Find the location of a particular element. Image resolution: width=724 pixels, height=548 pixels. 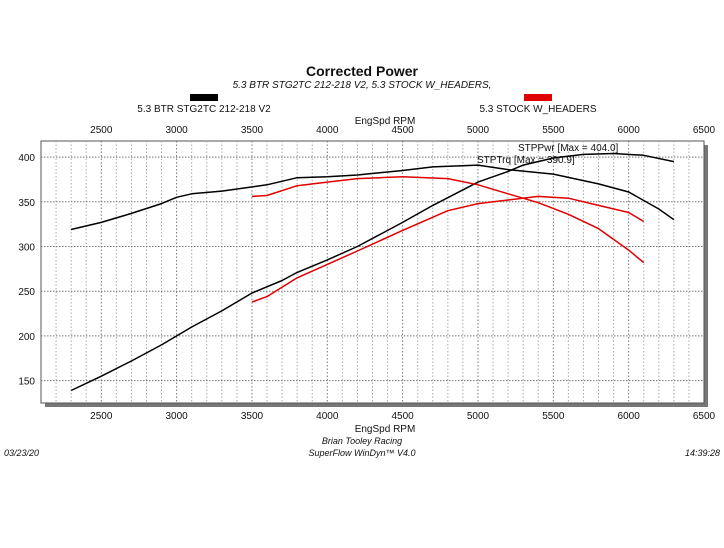

x-axis-label-top: EngSpd RPM is located at coordinates (385, 121).